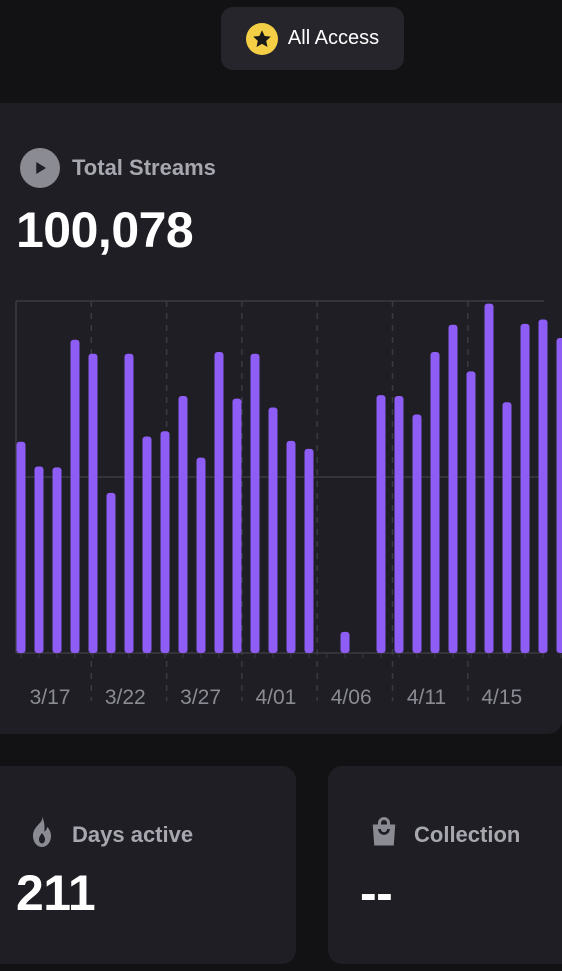 This screenshot has height=971, width=562. What do you see at coordinates (50, 697) in the screenshot?
I see `x-tick-label: 3/17` at bounding box center [50, 697].